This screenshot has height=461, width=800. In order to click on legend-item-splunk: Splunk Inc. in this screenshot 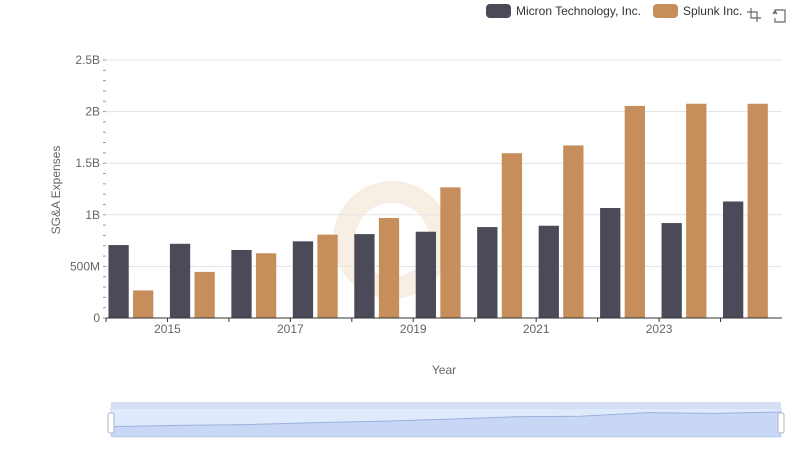, I will do `click(697, 11)`.